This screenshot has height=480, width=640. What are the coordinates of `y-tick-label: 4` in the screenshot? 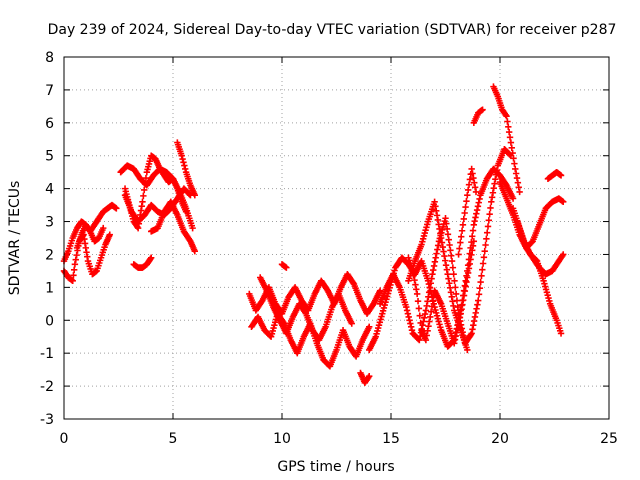 It's located at (49, 190).